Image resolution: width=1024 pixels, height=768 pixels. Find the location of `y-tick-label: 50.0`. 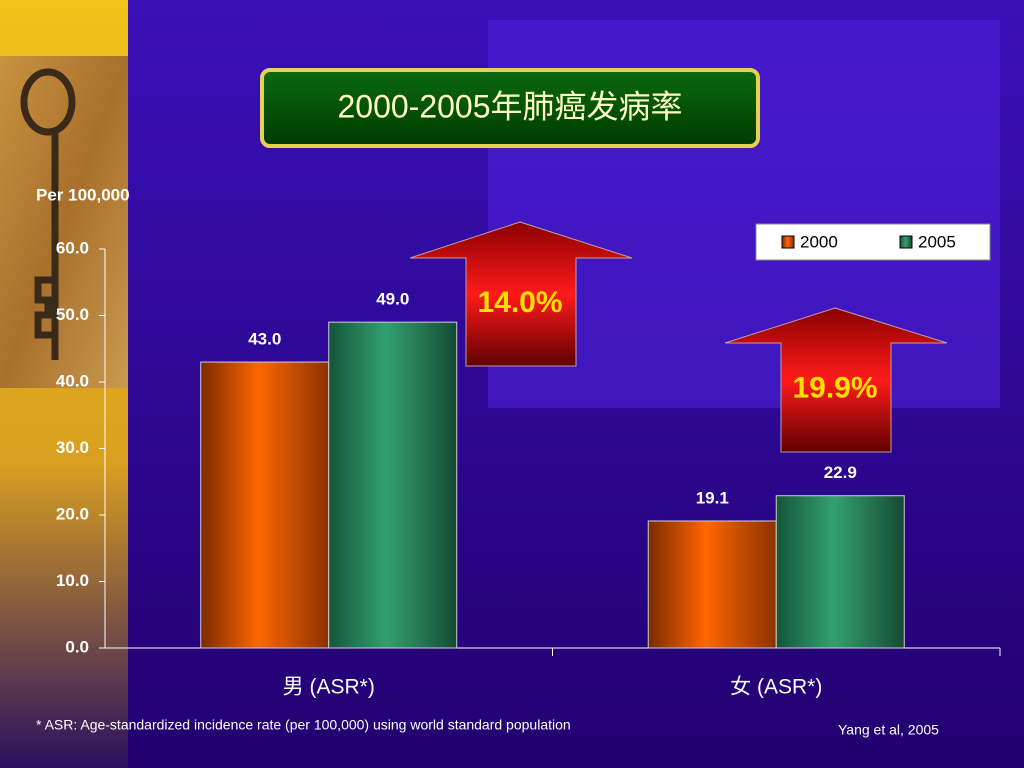

y-tick-label: 50.0 is located at coordinates (72, 314).